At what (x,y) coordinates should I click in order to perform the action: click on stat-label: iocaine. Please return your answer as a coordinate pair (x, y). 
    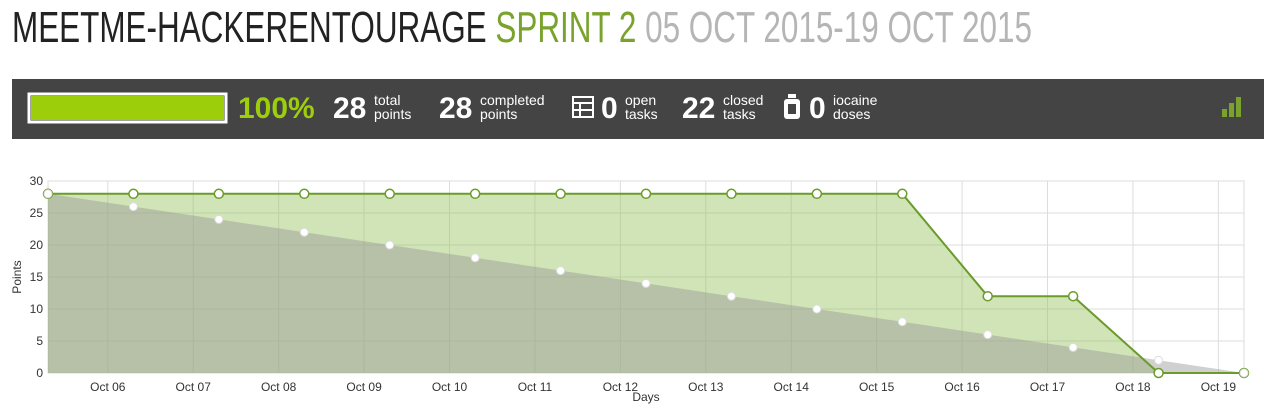
    Looking at the image, I should click on (855, 100).